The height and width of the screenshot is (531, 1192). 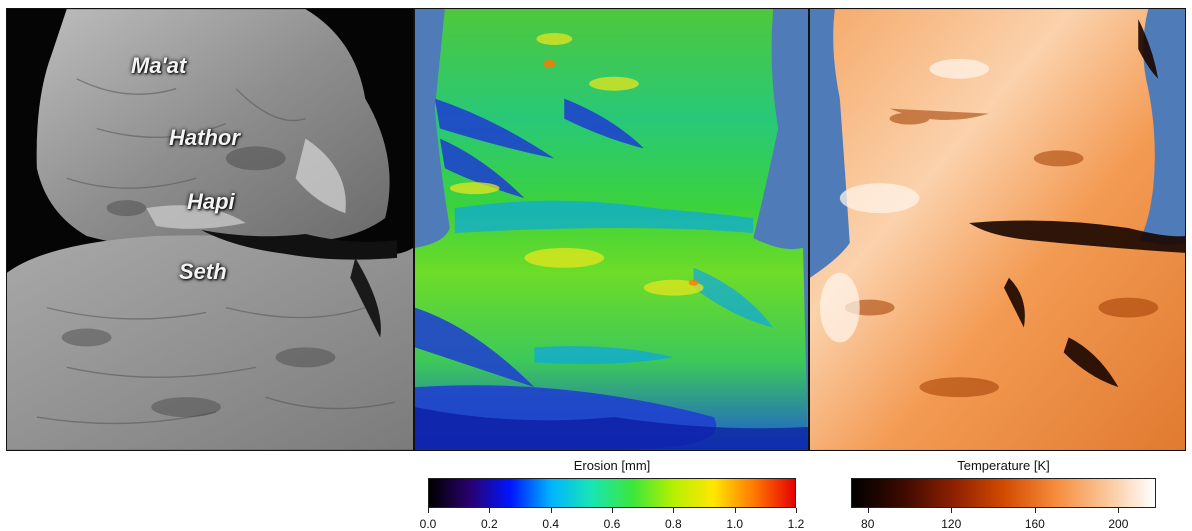 I want to click on erosion-colorbar-tick-label: 0.2, so click(x=489, y=524).